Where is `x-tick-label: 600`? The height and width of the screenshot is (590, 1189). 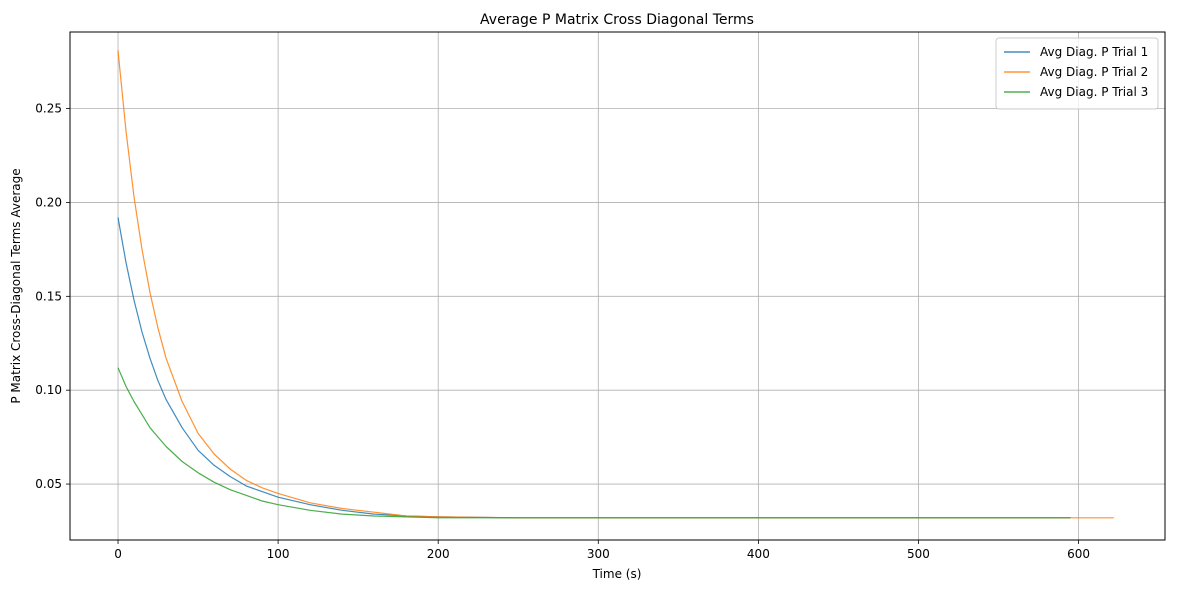 x-tick-label: 600 is located at coordinates (1078, 554).